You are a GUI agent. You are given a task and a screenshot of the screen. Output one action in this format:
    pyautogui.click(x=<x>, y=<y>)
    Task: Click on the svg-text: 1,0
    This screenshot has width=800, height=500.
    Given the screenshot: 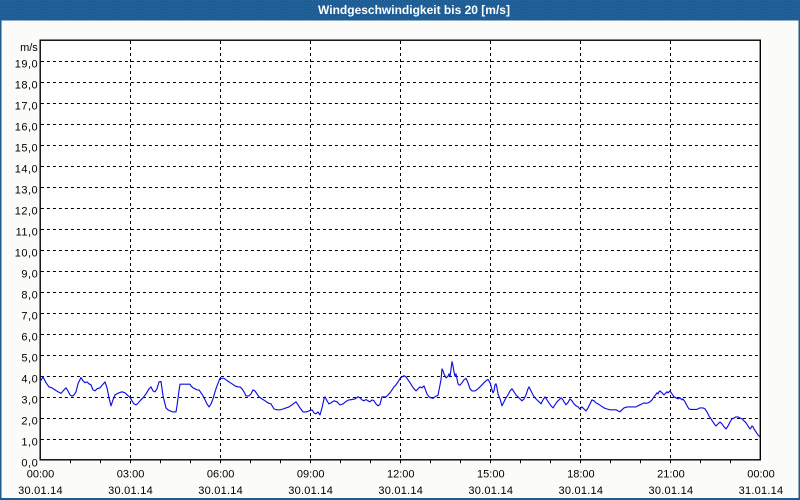 What is the action you would take?
    pyautogui.click(x=29, y=442)
    